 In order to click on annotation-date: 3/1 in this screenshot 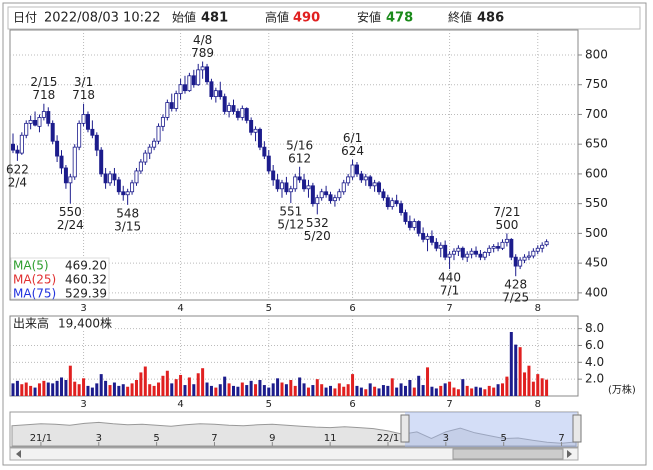, I will do `click(83, 82)`.